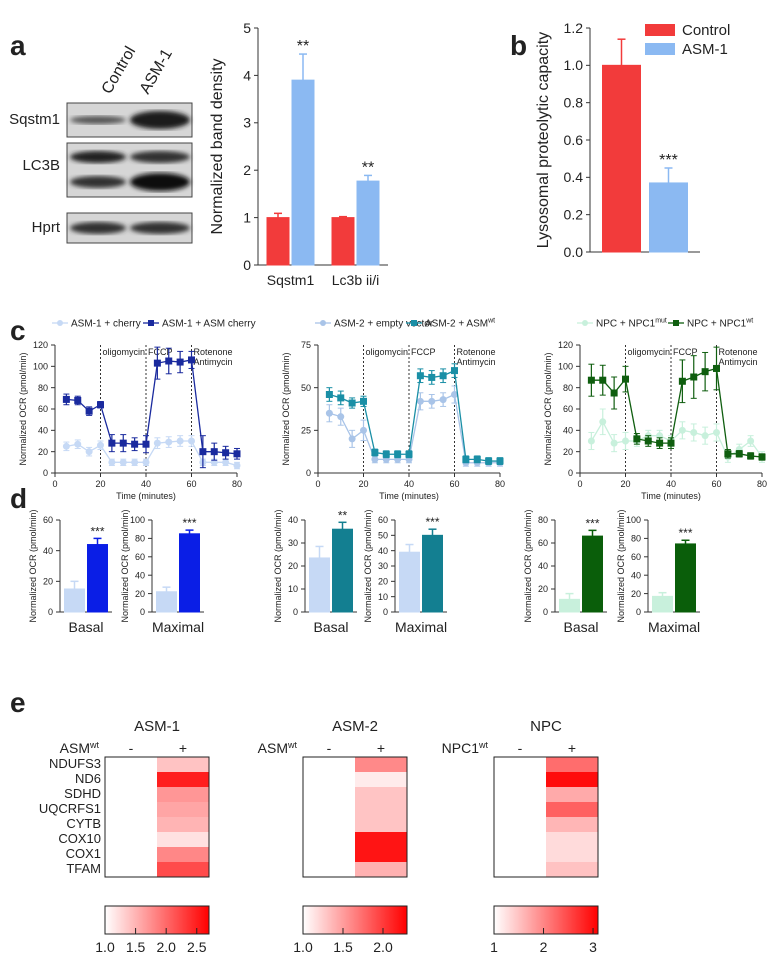  What do you see at coordinates (278, 748) in the screenshot?
I see `condition-label: ASMwt` at bounding box center [278, 748].